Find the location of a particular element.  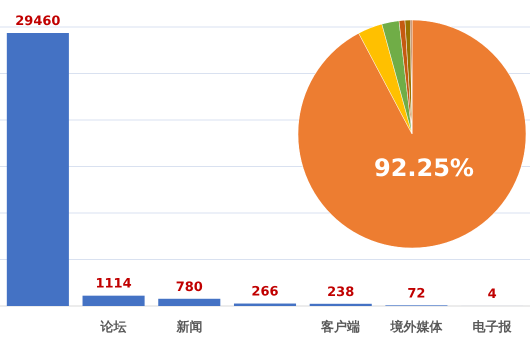

data-label: 72 is located at coordinates (416, 294).